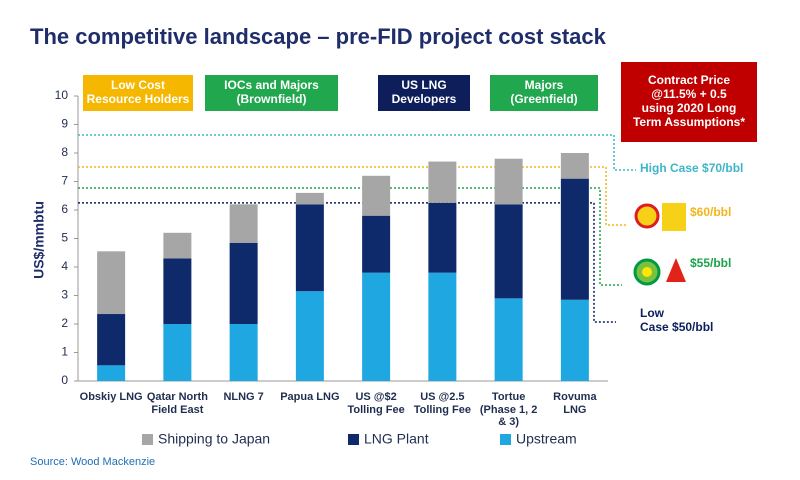 The width and height of the screenshot is (800, 480). I want to click on y-tick-label: 5, so click(64, 238).